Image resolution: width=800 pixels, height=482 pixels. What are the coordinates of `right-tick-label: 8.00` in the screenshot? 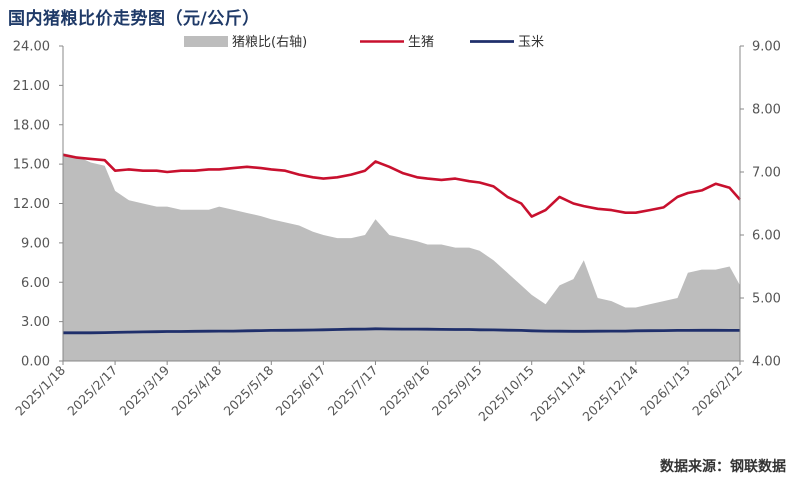 It's located at (766, 110).